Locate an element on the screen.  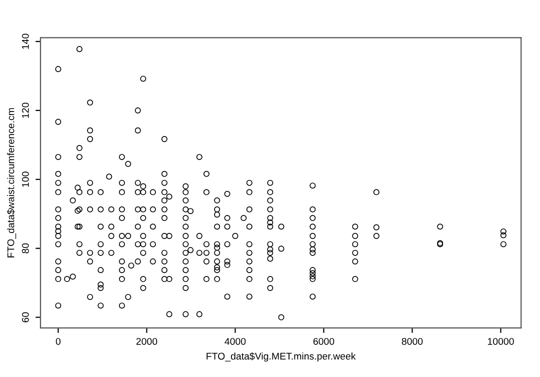
y-tick-label: 140 is located at coordinates (25, 41).